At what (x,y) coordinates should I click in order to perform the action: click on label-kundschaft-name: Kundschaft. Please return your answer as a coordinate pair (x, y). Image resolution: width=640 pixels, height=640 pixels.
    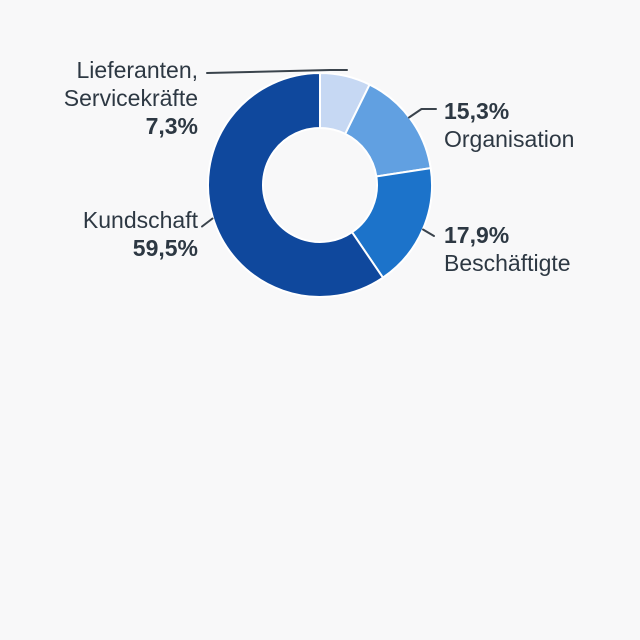
    Looking at the image, I should click on (140, 220).